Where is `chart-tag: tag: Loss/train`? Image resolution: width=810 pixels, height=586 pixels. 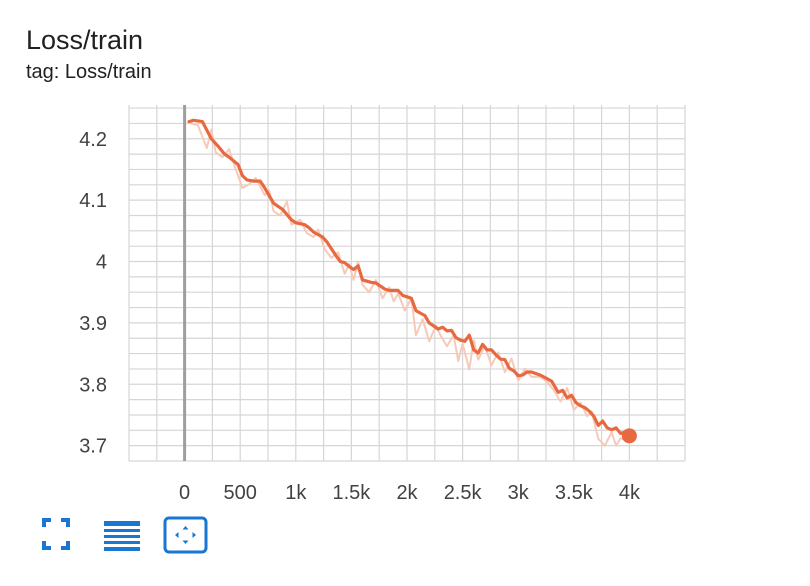
chart-tag: tag: Loss/train is located at coordinates (89, 72).